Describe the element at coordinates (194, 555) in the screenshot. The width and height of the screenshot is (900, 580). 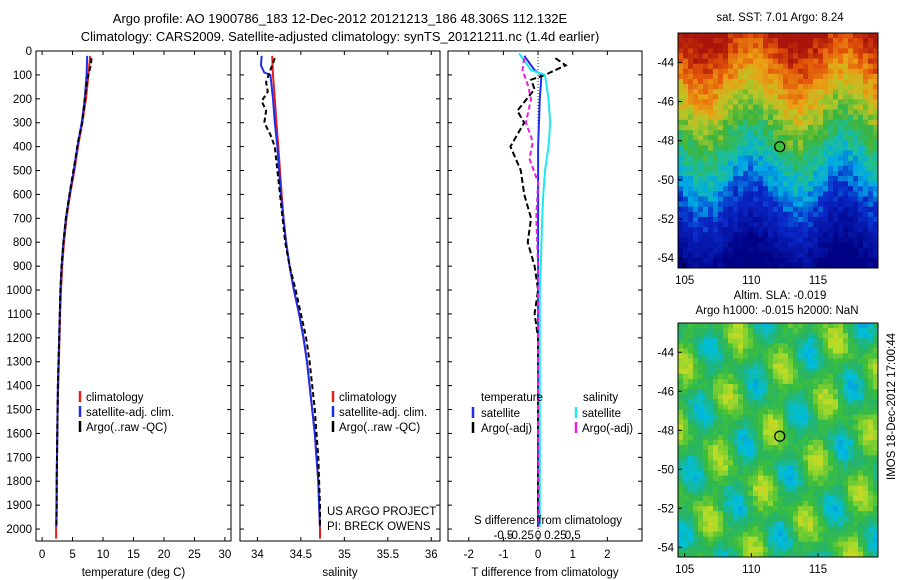
I see `x-tick-label: 25` at that location.